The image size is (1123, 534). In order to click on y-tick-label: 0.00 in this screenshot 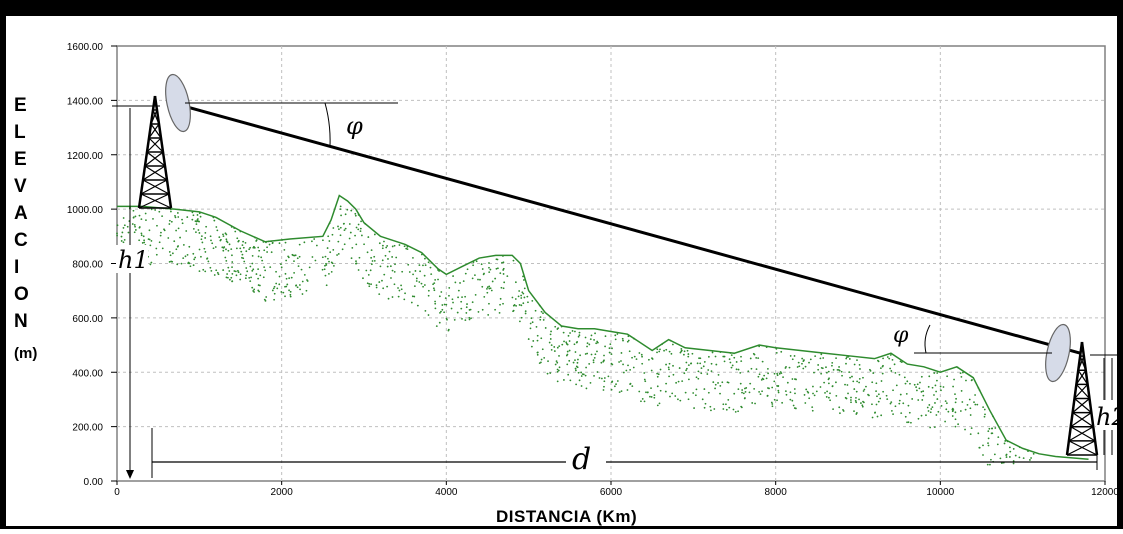, I will do `click(94, 482)`.